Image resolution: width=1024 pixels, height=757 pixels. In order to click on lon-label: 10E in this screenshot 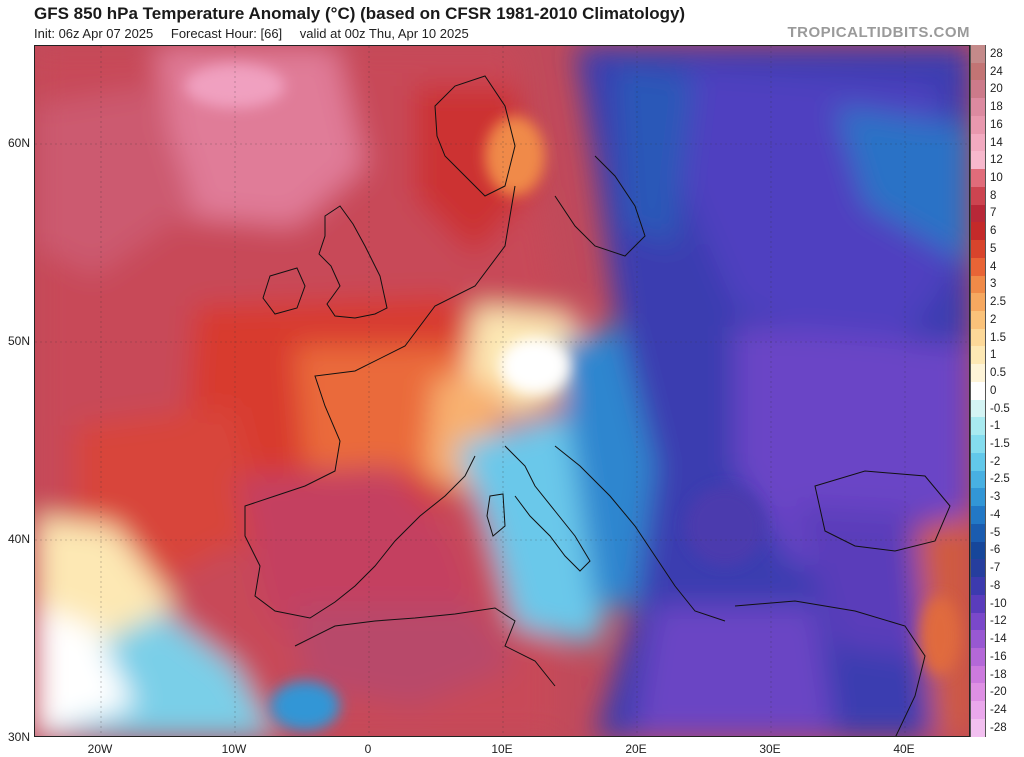, I will do `click(502, 749)`.